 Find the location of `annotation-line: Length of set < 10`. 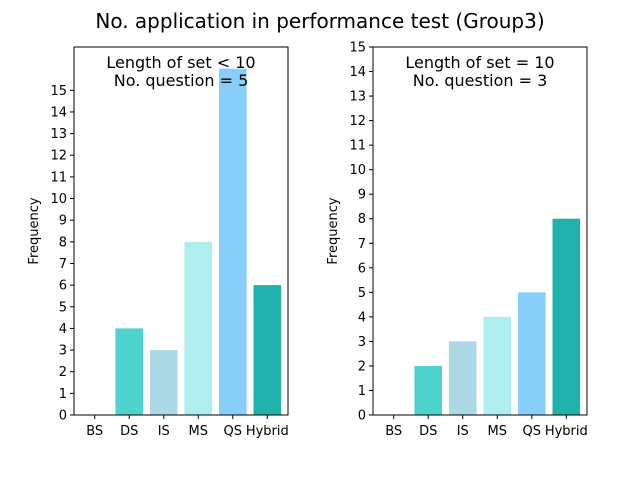

annotation-line: Length of set < 10 is located at coordinates (180, 62).